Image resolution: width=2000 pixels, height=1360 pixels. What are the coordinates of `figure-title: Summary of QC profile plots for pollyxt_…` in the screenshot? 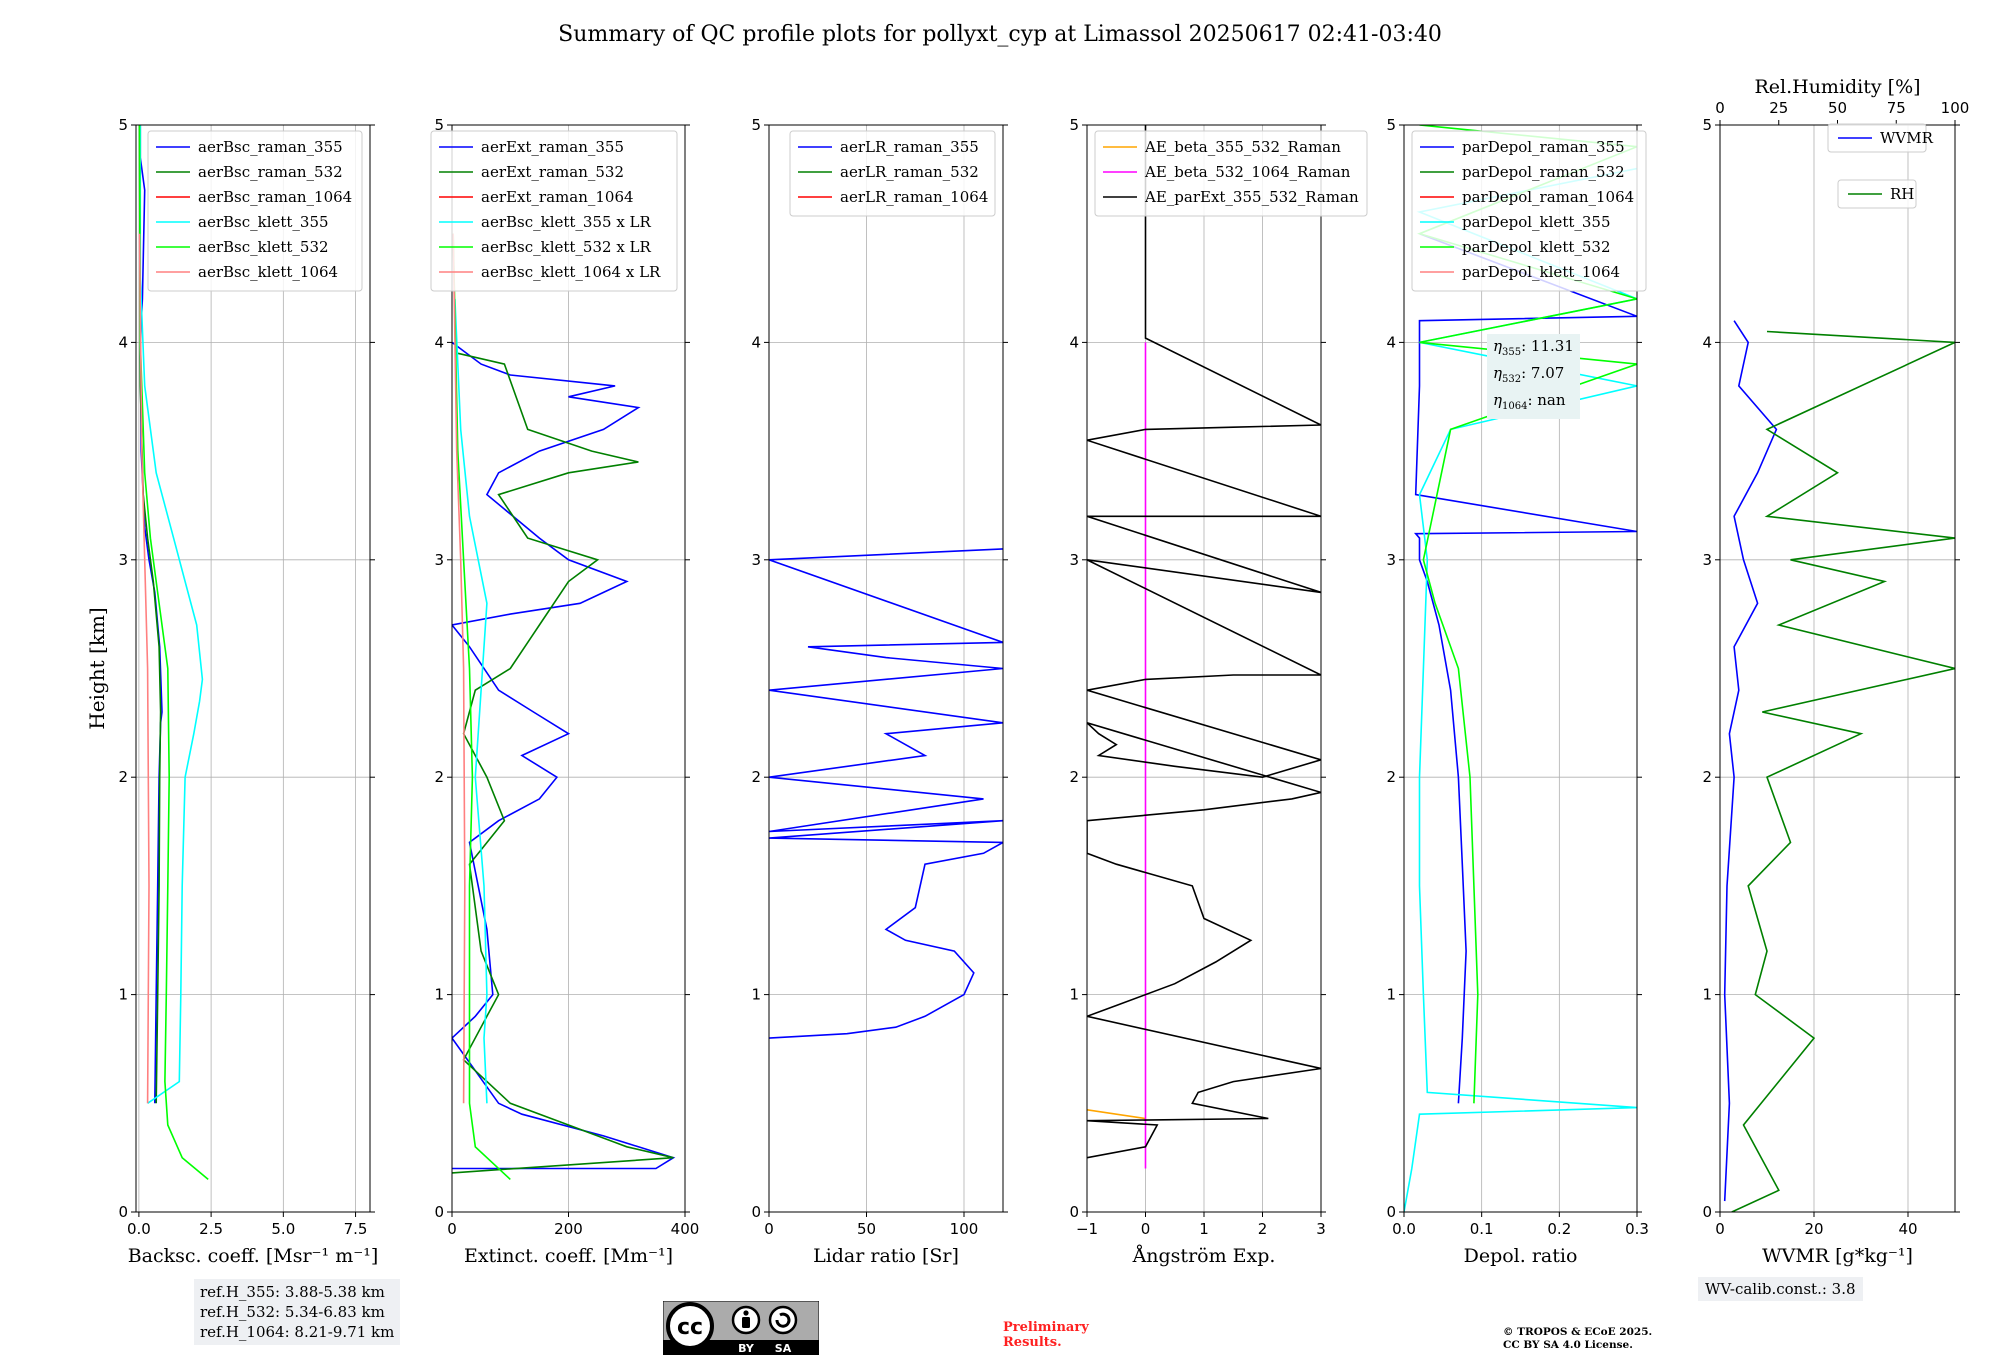 It's located at (1000, 34).